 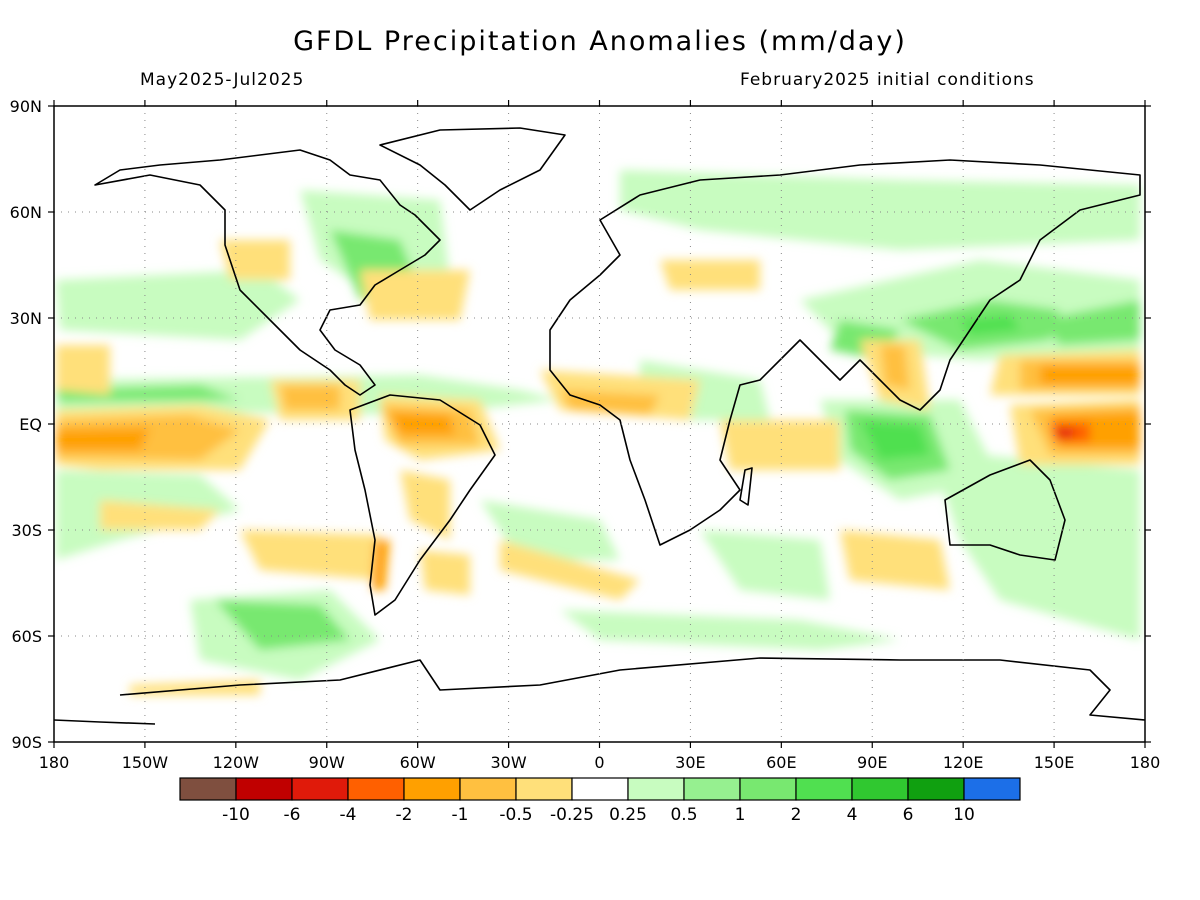 What do you see at coordinates (236, 815) in the screenshot?
I see `colorbar-label: -10` at bounding box center [236, 815].